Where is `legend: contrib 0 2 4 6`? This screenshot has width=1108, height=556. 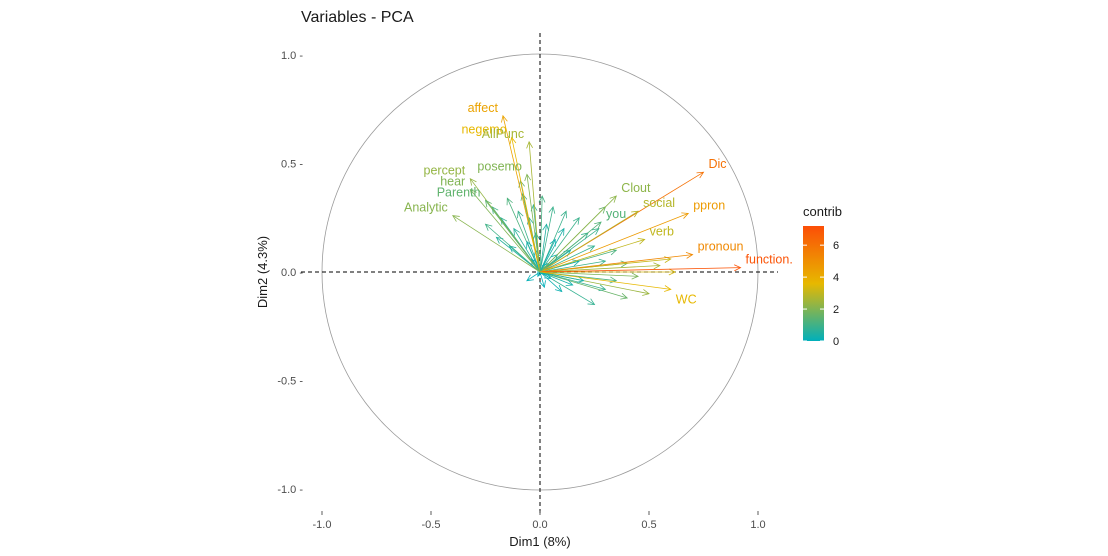
legend: contrib 0 2 4 6 is located at coordinates (822, 276).